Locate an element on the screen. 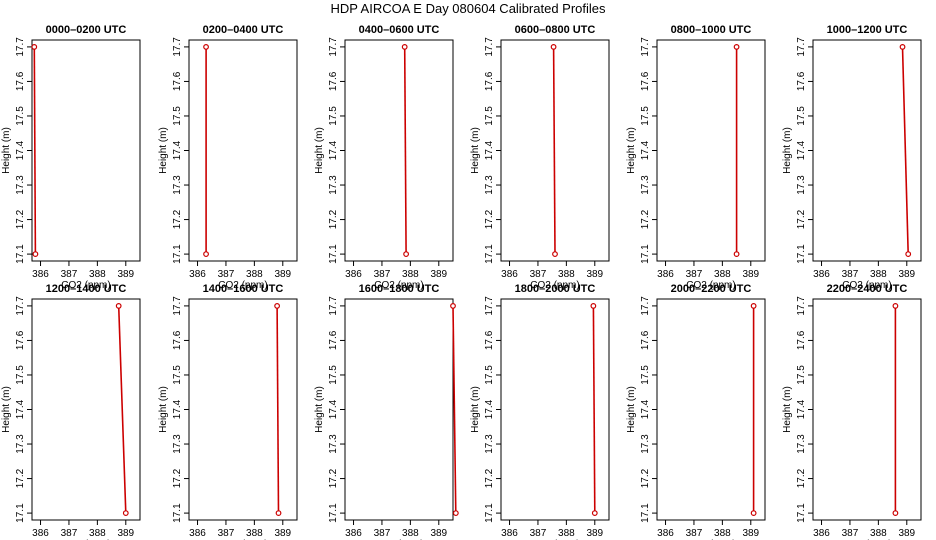 Image resolution: width=936 pixels, height=540 pixels. panel-title: 1600–1800 UTC is located at coordinates (399, 289).